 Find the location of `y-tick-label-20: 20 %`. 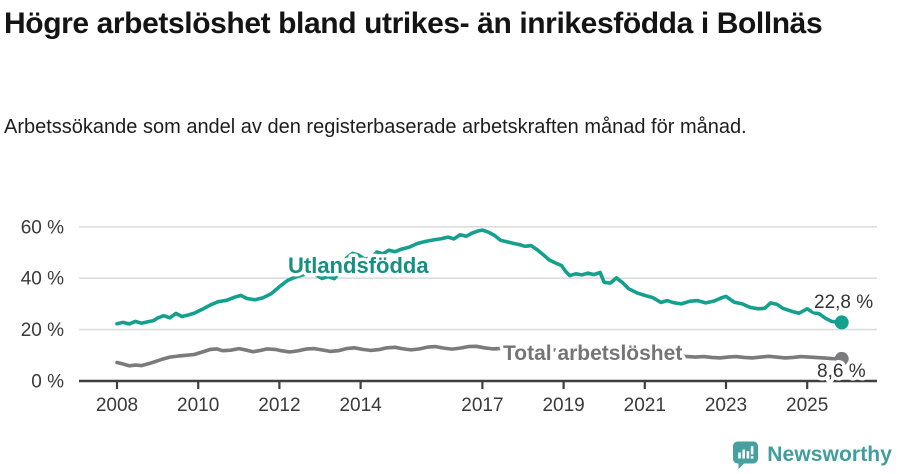

y-tick-label-20: 20 % is located at coordinates (42, 330).